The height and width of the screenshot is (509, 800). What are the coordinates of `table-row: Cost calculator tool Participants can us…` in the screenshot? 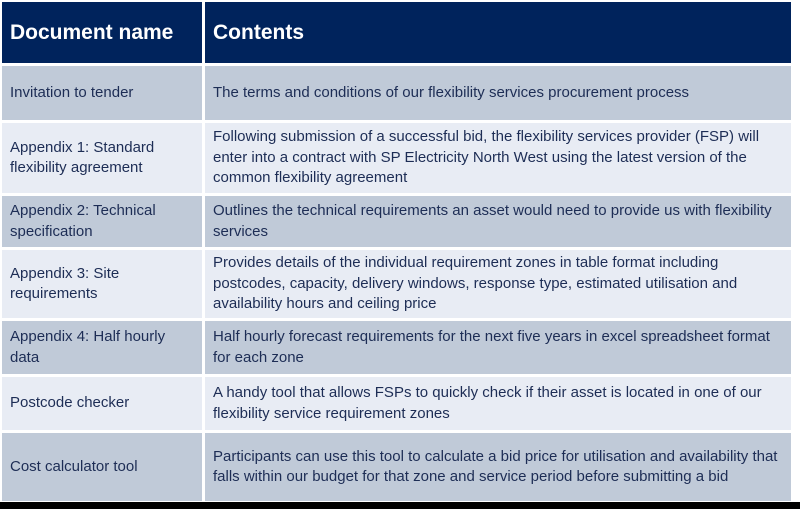 It's located at (396, 467).